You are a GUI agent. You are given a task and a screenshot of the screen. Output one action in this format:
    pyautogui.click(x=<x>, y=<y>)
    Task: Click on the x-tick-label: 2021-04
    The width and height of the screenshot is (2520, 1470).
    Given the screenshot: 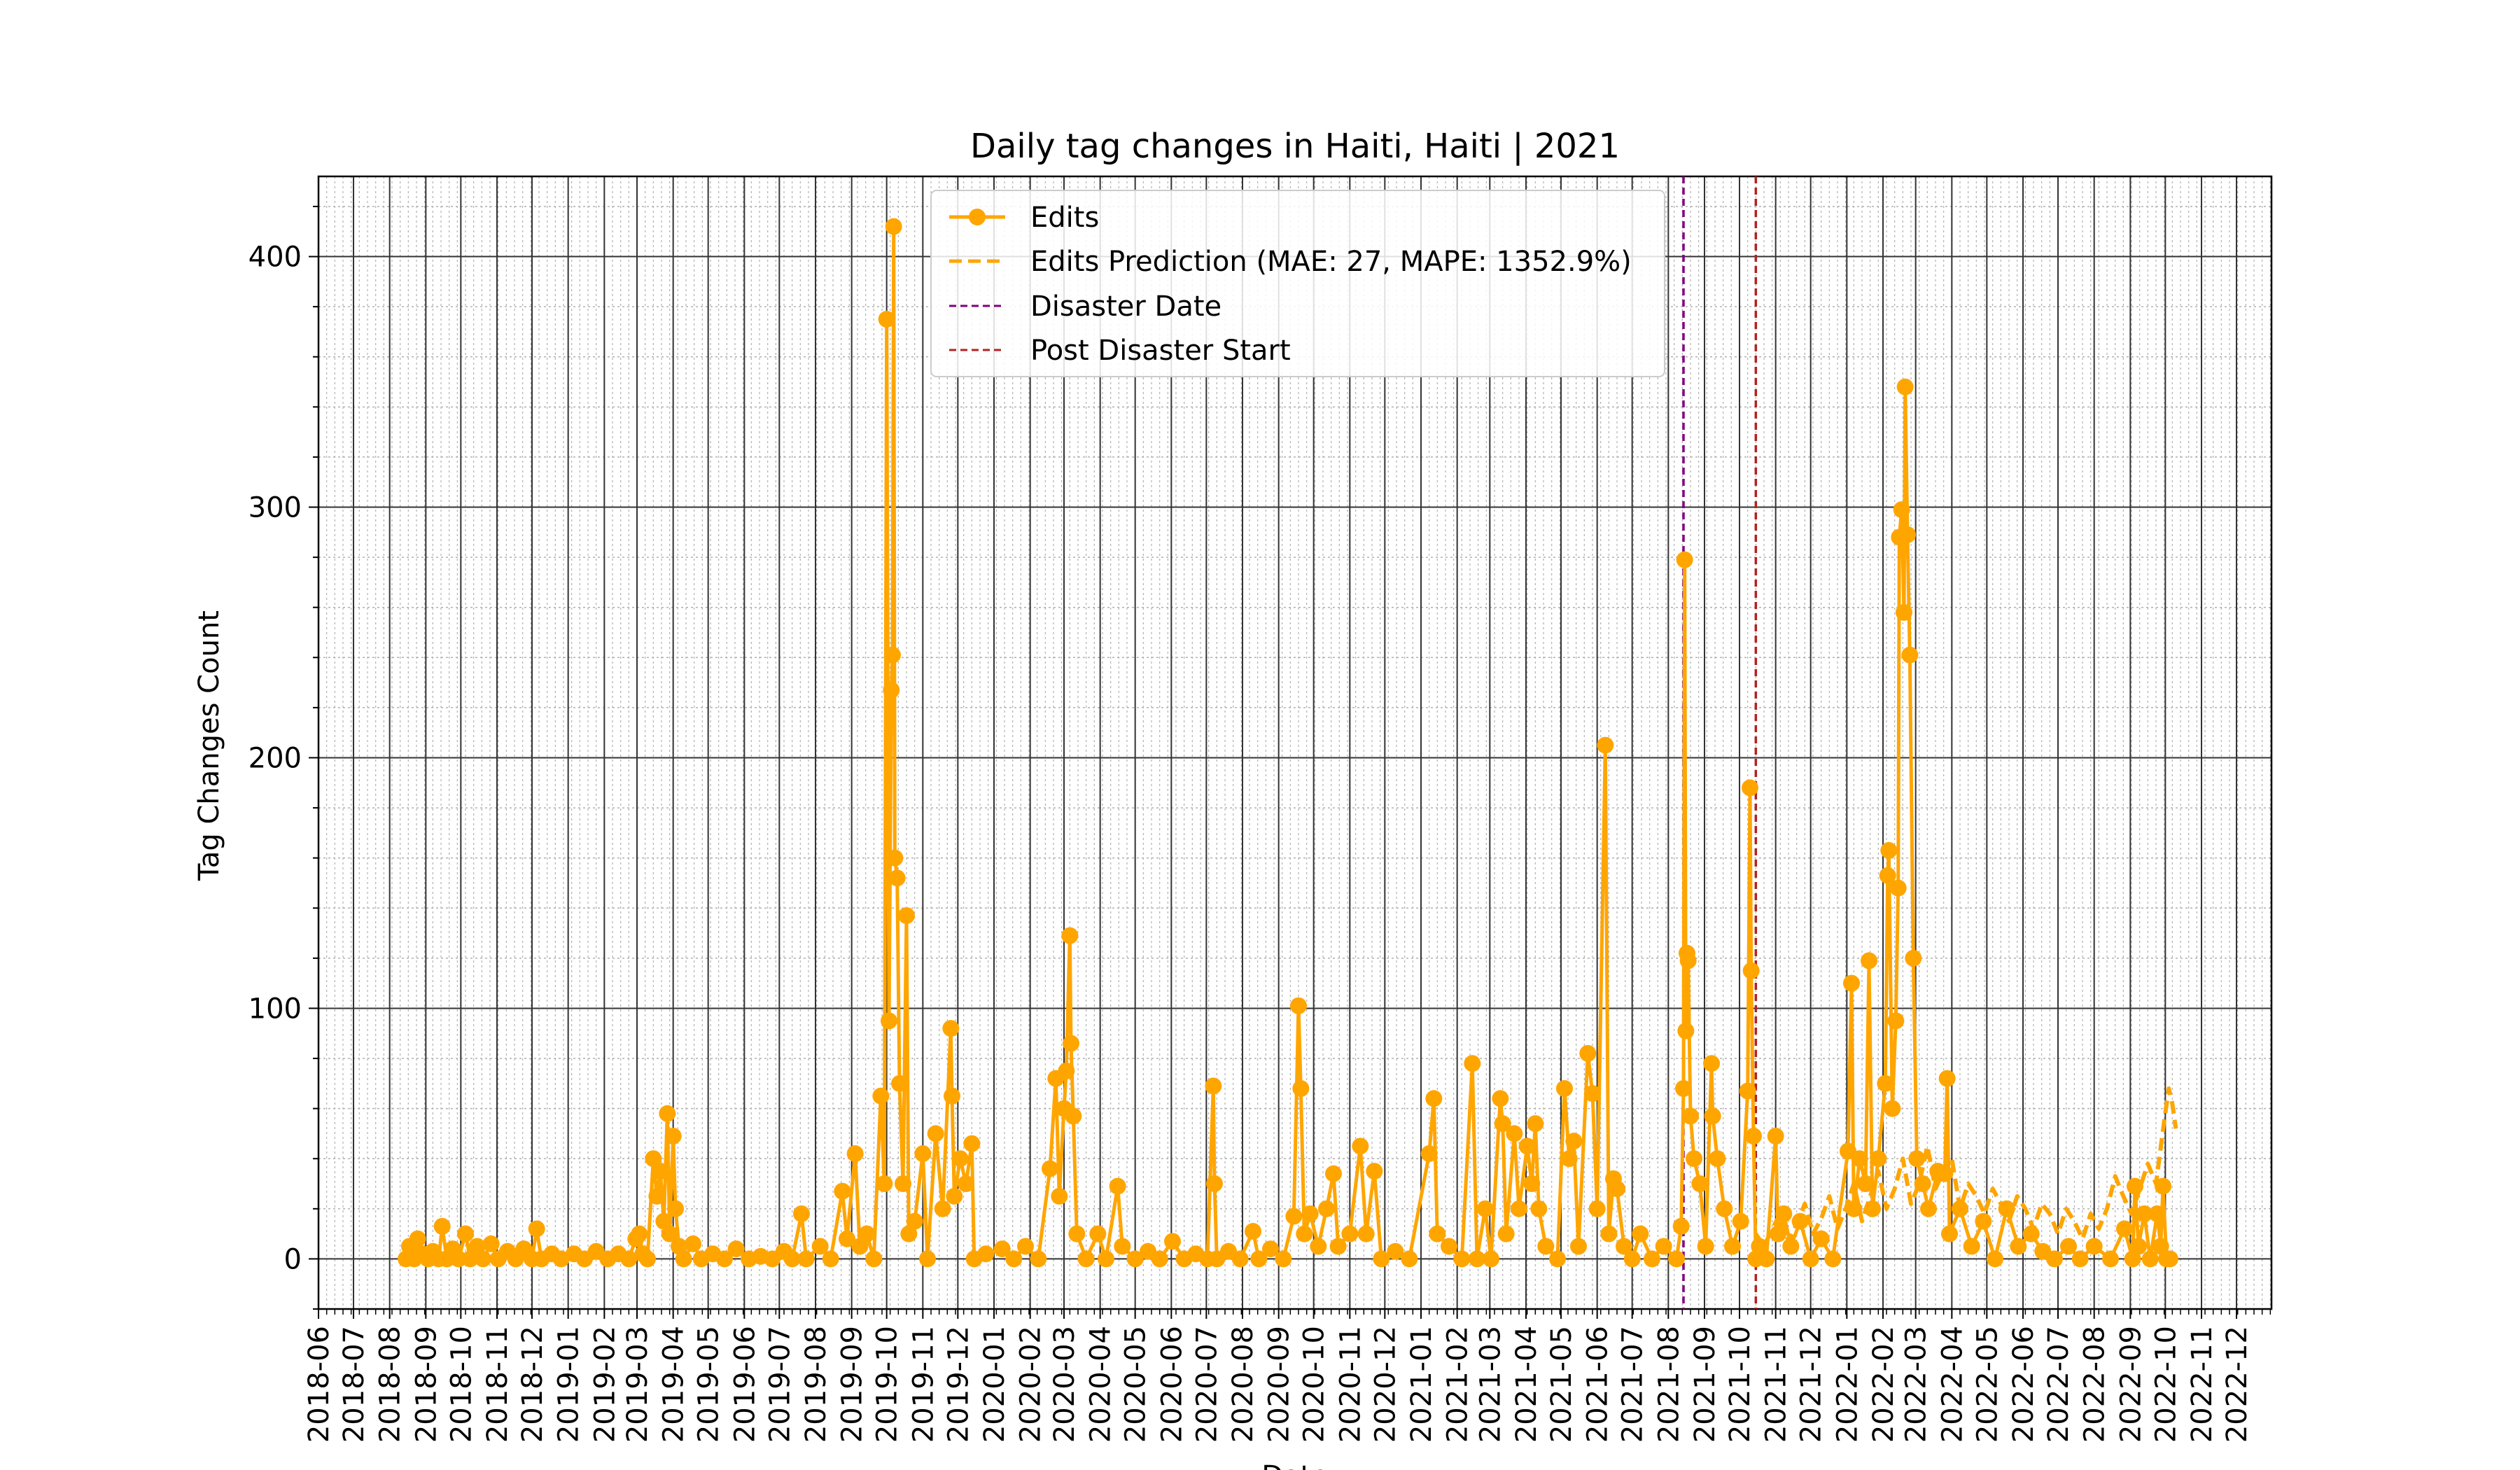 What is the action you would take?
    pyautogui.click(x=1527, y=1384)
    